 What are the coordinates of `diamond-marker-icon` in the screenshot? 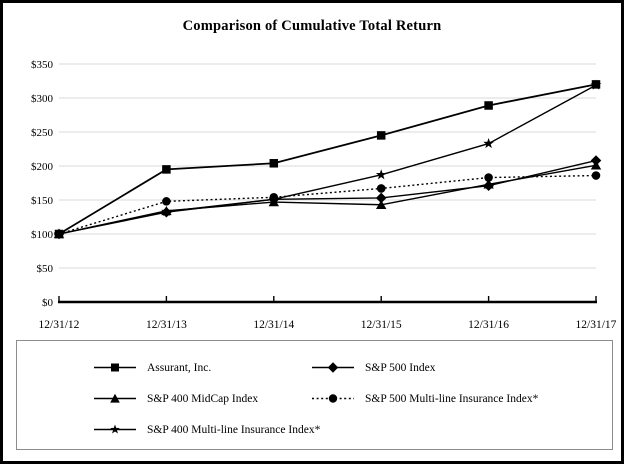 It's located at (333, 367).